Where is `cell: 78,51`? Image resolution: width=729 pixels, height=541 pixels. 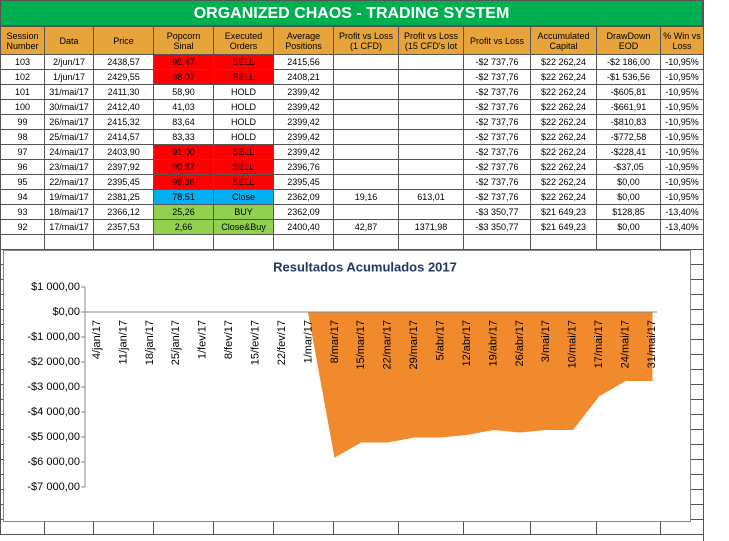
cell: 78,51 is located at coordinates (183, 197).